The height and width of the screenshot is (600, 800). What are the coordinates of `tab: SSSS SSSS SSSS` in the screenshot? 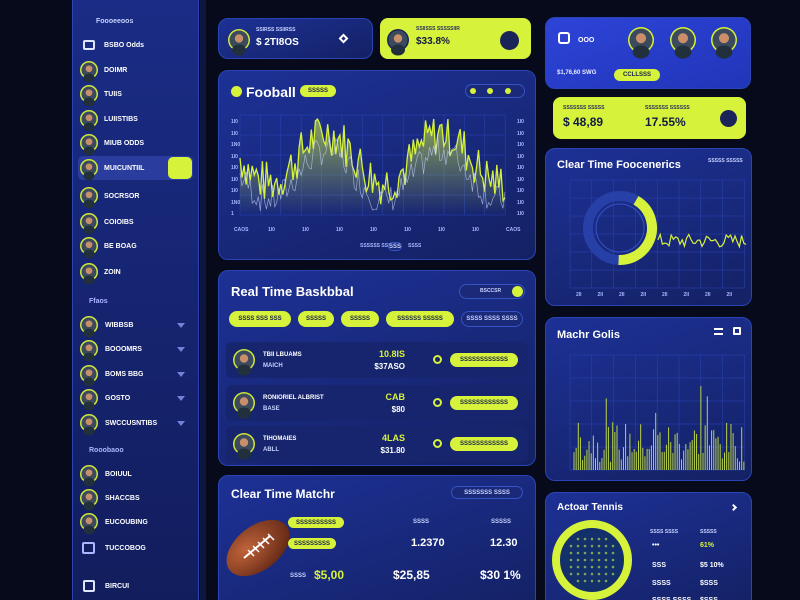 It's located at (492, 319).